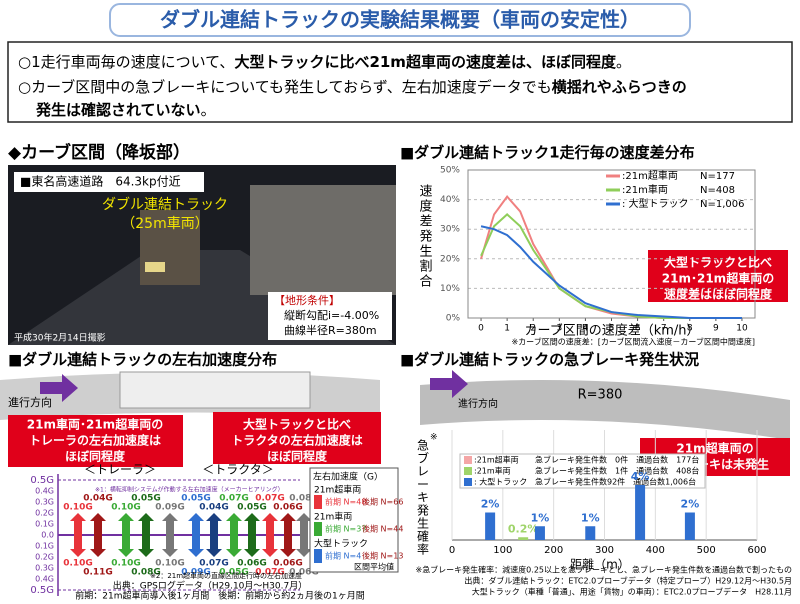 This screenshot has height=604, width=800. I want to click on axis-label: 0.5G, so click(42, 590).